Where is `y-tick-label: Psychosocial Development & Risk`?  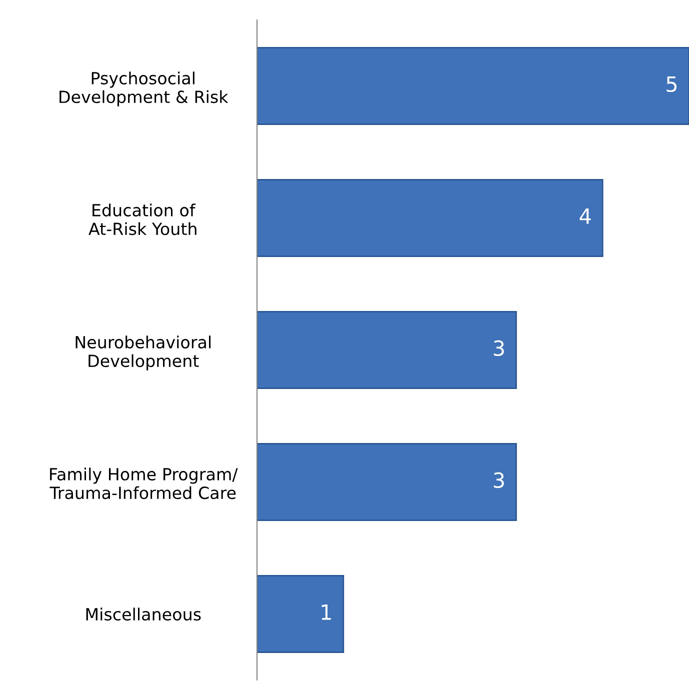
y-tick-label: Psychosocial Development & Risk is located at coordinates (144, 89).